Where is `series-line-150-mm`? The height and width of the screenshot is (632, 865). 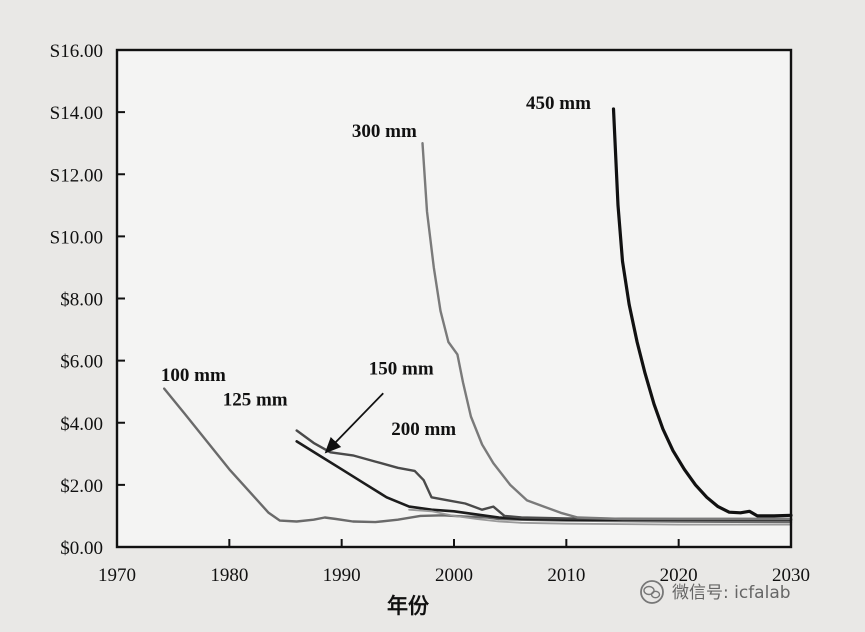
series-line-150-mm is located at coordinates (544, 475).